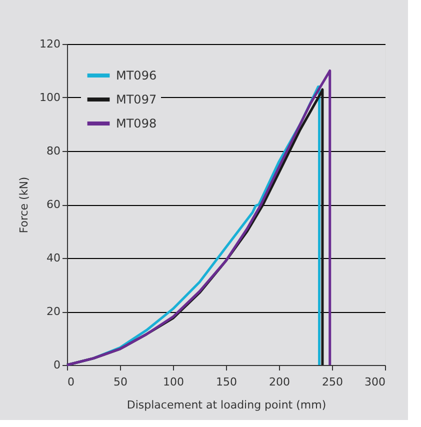 This screenshot has width=421, height=427. Describe the element at coordinates (53, 311) in the screenshot. I see `y-tick-label: 20` at that location.